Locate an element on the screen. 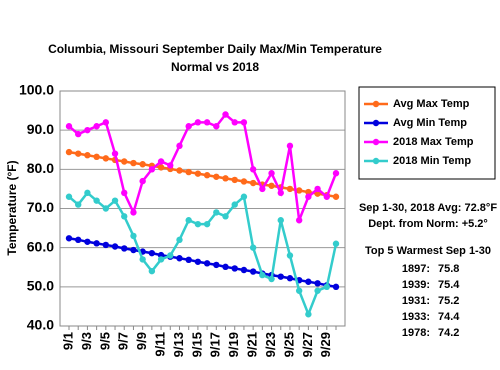 This screenshot has width=500, height=370. stat-text: Dept. from Norm: +5.2° is located at coordinates (428, 224).